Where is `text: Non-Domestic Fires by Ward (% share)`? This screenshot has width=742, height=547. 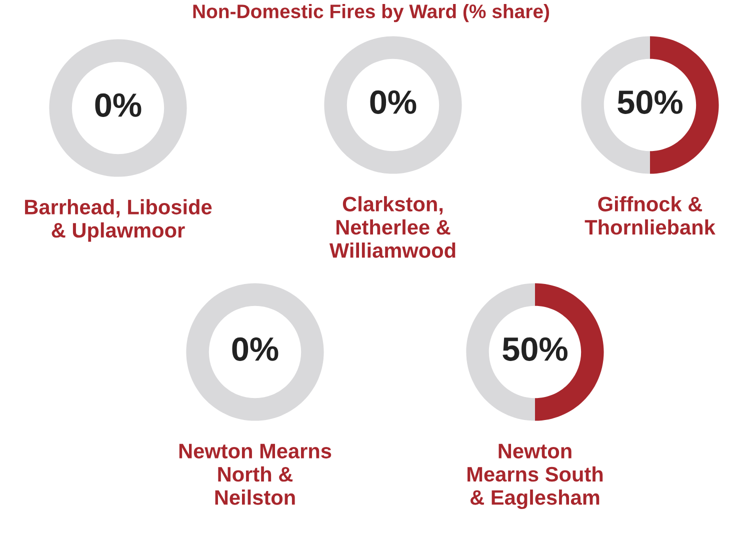
text: Non-Domestic Fires by Ward (% share) is located at coordinates (371, 13).